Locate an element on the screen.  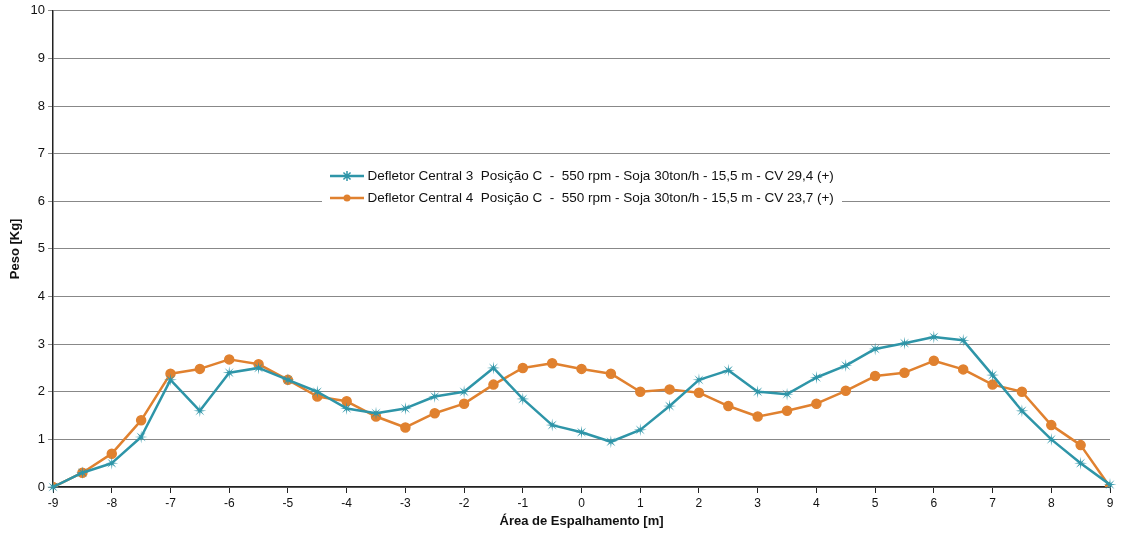
x-tick-label: -8 is located at coordinates (112, 502).